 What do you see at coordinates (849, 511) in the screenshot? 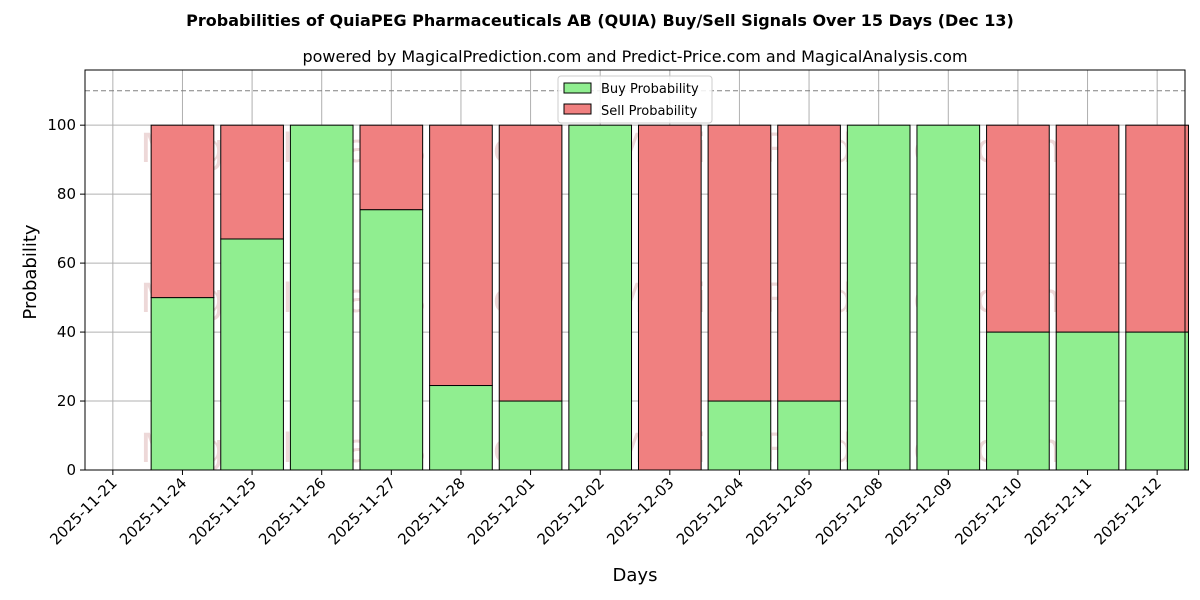
I see `x-tick-label: 2025-12-08` at bounding box center [849, 511].